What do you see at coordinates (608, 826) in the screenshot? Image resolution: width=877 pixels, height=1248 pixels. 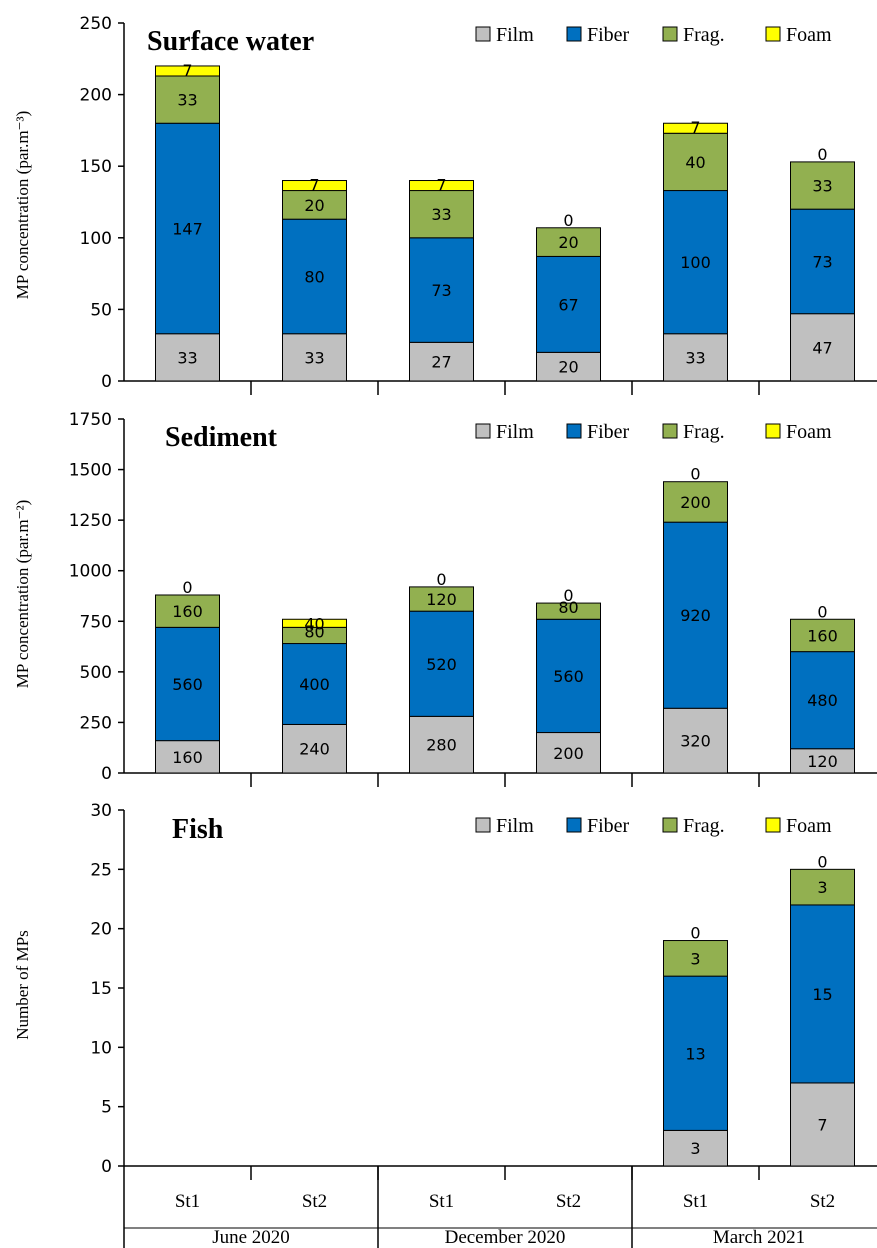 I see `legend-label: Fiber` at bounding box center [608, 826].